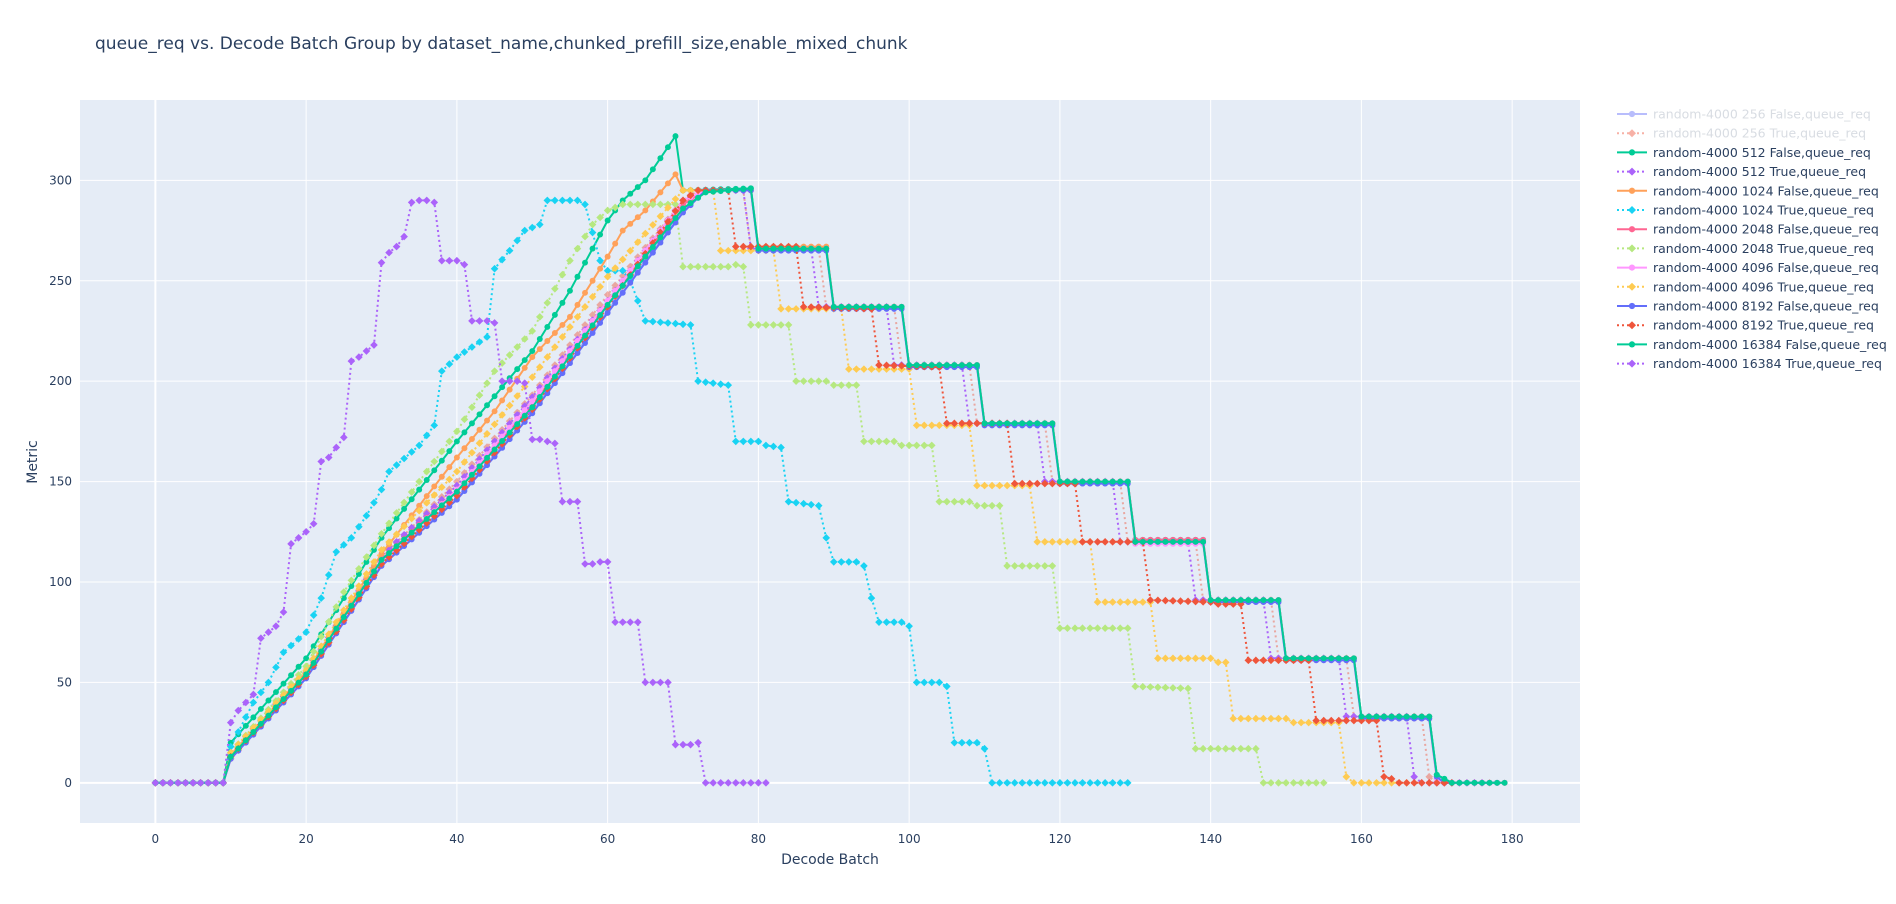 The height and width of the screenshot is (904, 1896). Describe the element at coordinates (1744, 114) in the screenshot. I see `legend-item: random-4000 256 False,queue_req` at that location.